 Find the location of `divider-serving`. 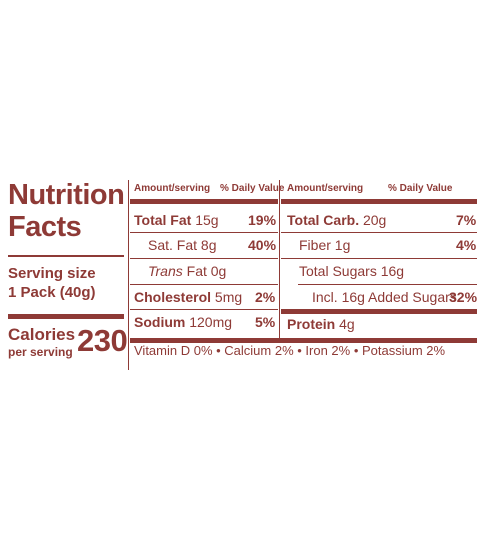

divider-serving is located at coordinates (66, 316).